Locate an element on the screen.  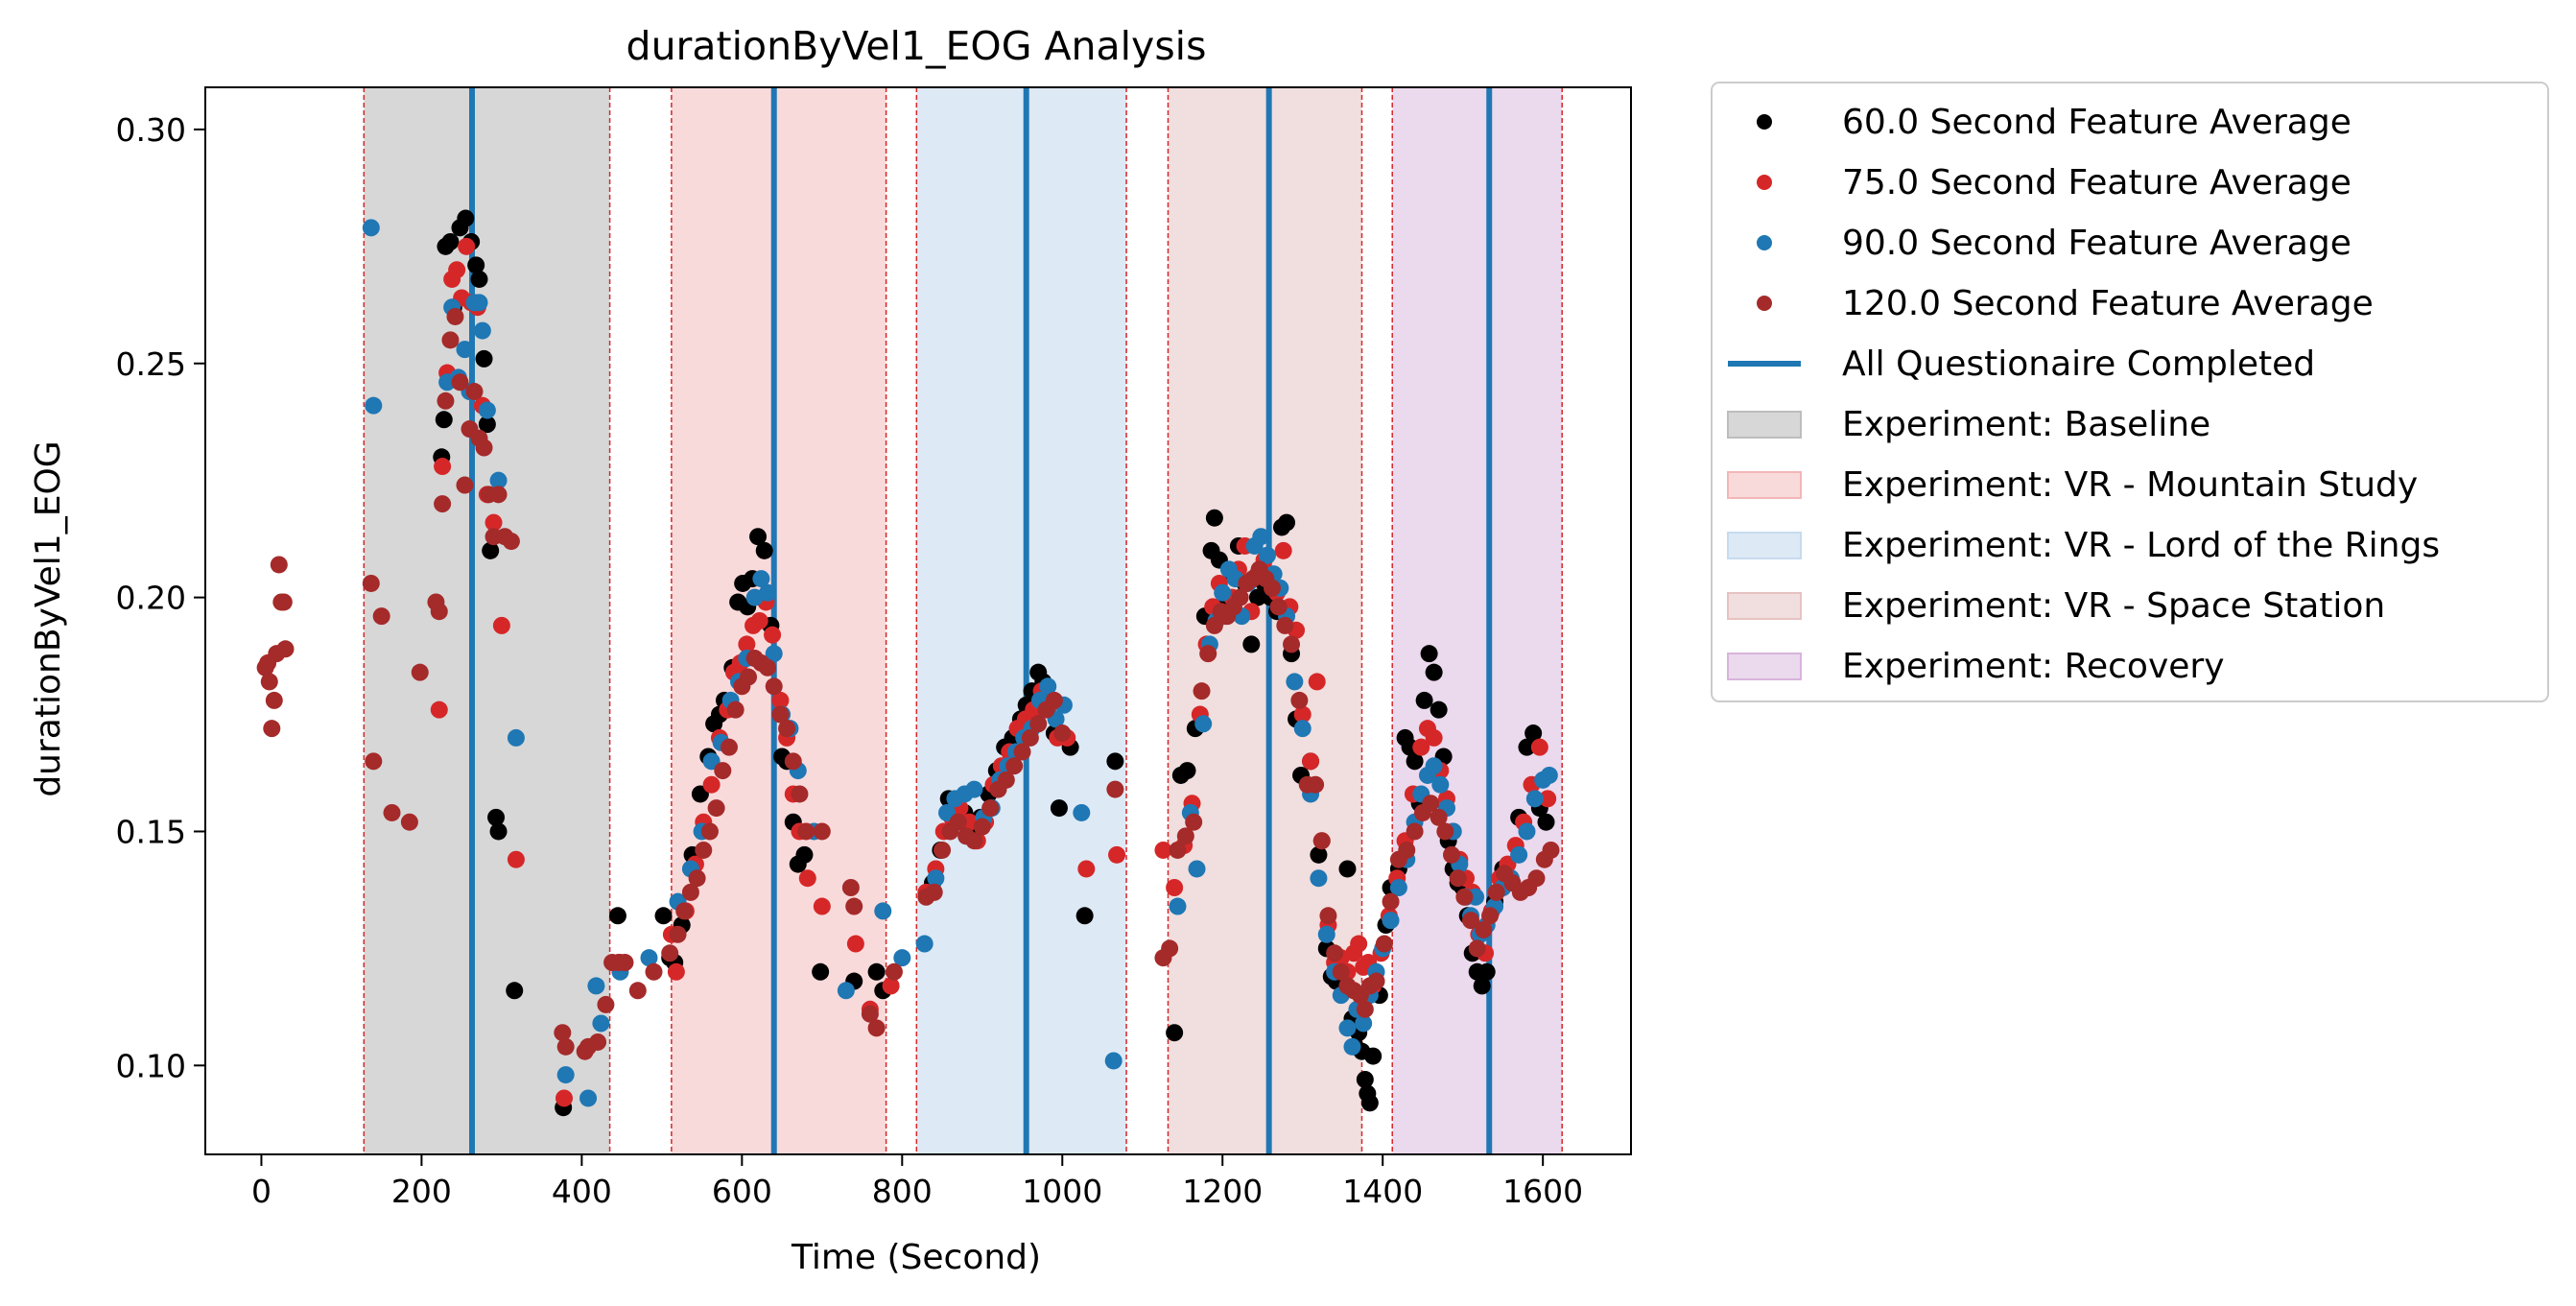
x-tick-label-2: 400 is located at coordinates (582, 1191).